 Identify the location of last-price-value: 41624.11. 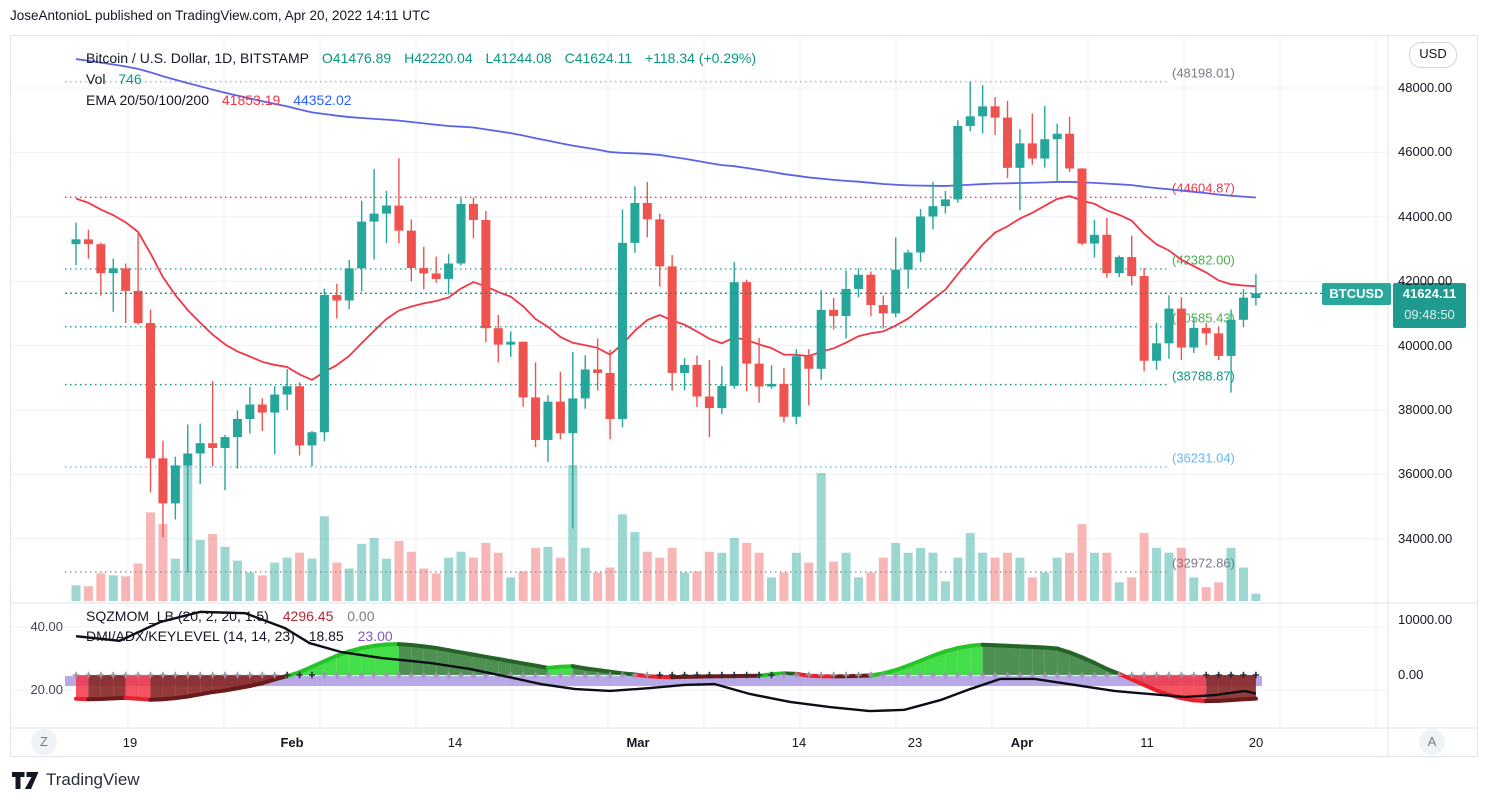
(1429, 293).